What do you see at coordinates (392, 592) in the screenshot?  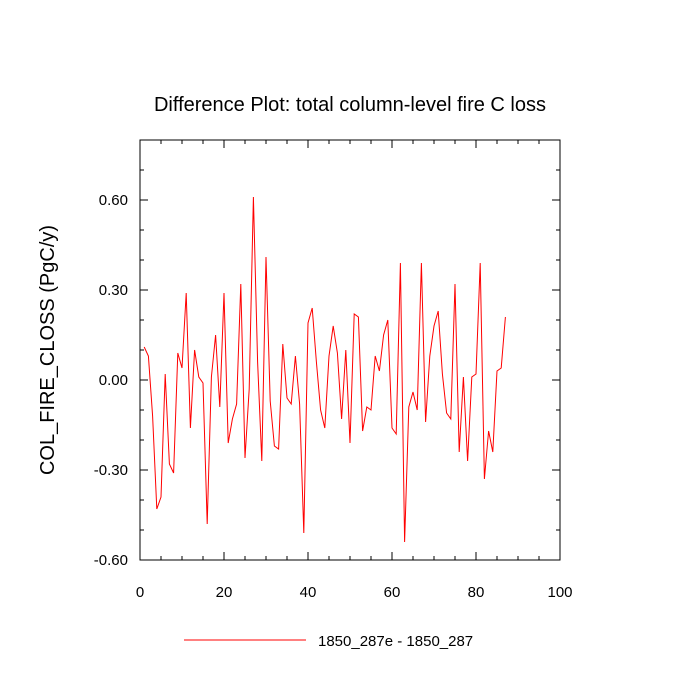 I see `x-tick-label: 60` at bounding box center [392, 592].